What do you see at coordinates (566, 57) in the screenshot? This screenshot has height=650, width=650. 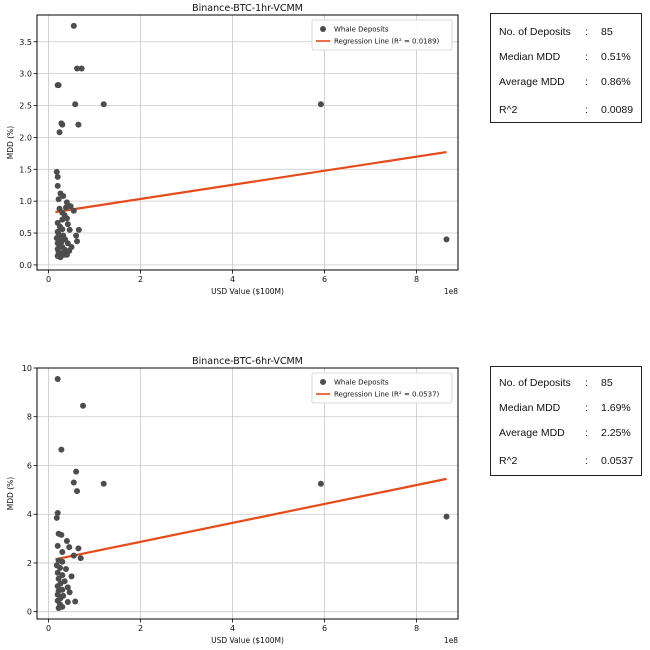 I see `stat-row-median: Median MDD : 0.51%` at bounding box center [566, 57].